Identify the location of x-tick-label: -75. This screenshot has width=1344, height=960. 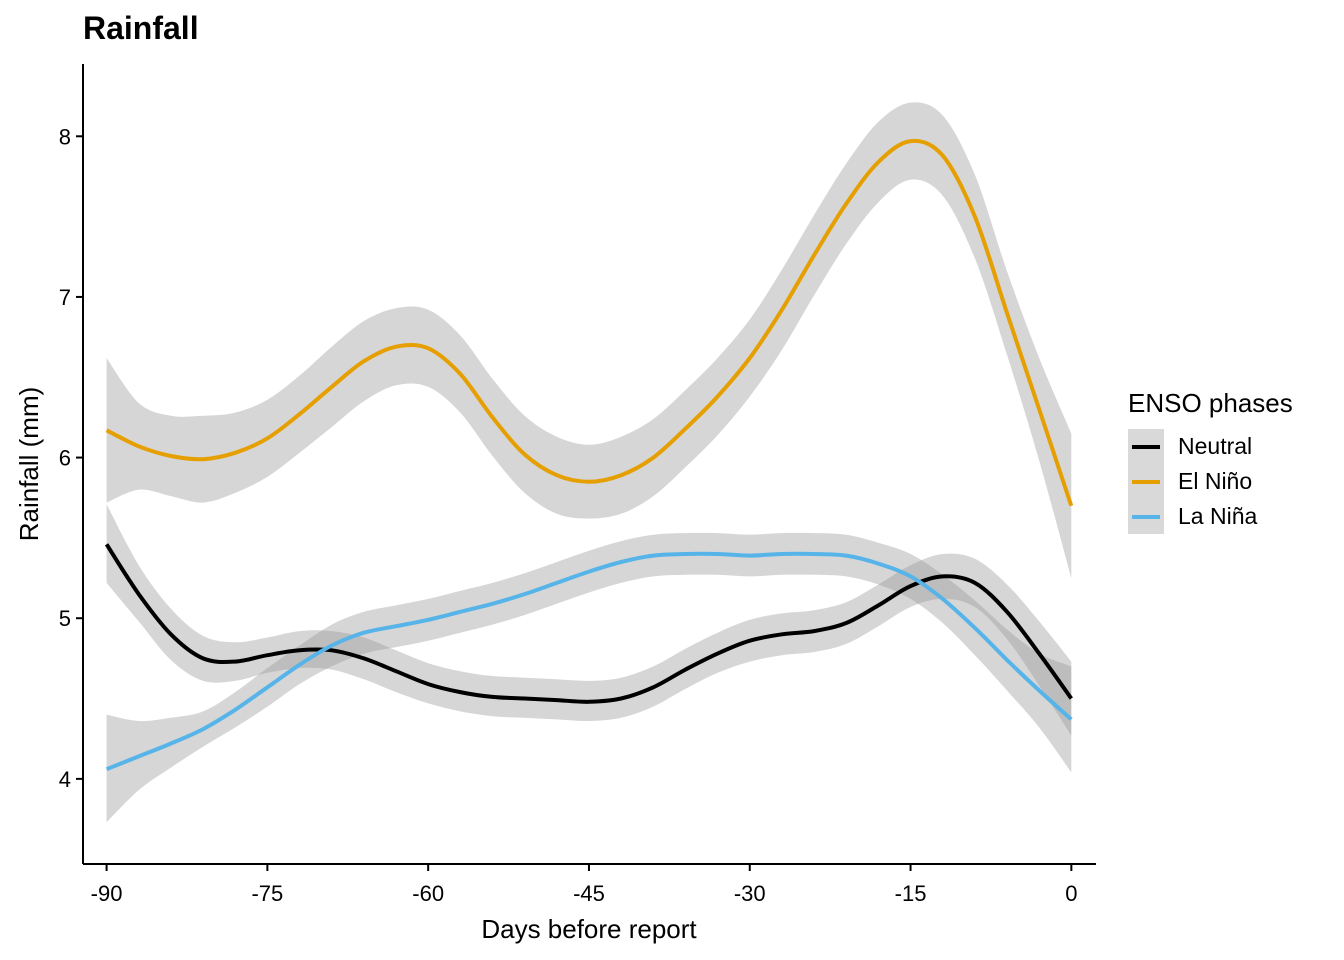
(267, 893).